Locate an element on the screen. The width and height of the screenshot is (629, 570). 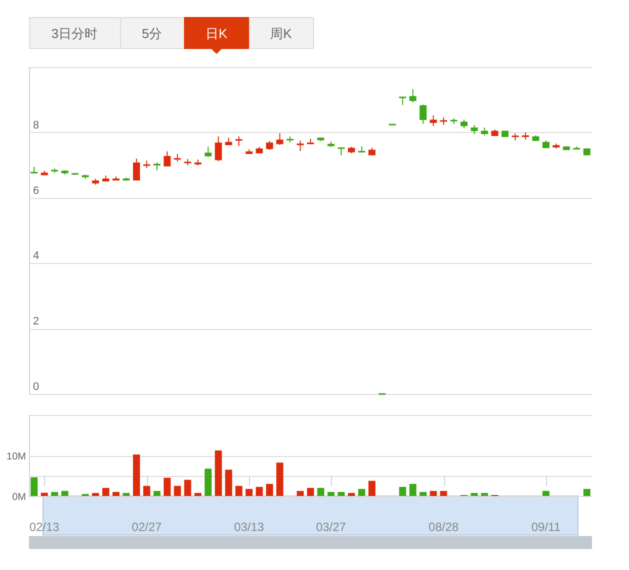
y-tick-label: 6 is located at coordinates (36, 190).